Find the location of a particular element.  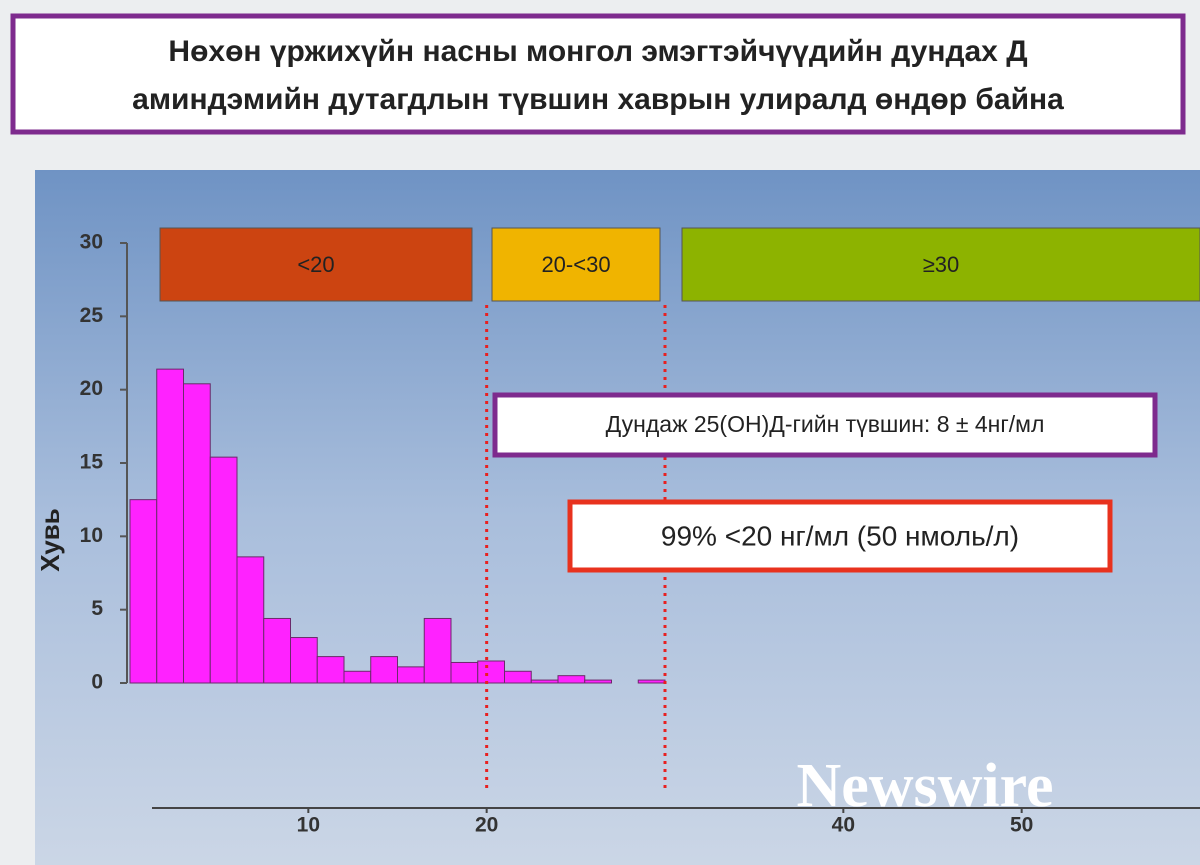

x-tick-label: 20 is located at coordinates (486, 825).